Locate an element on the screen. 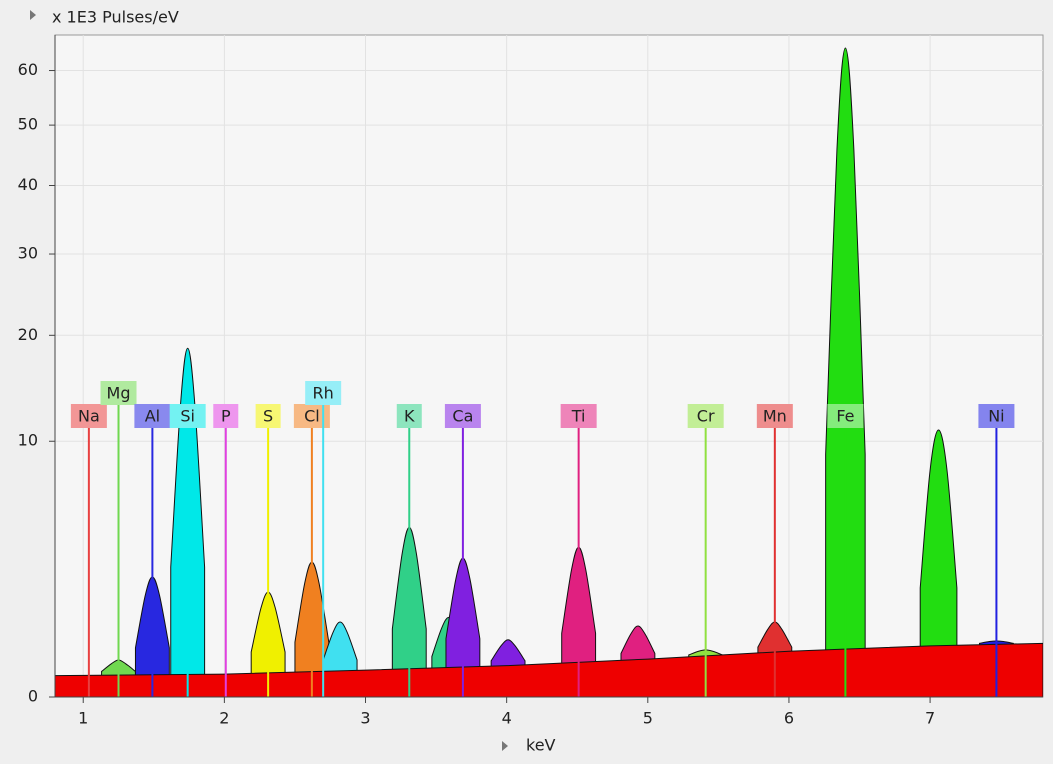 The width and height of the screenshot is (1053, 764). element-label: S is located at coordinates (268, 416).